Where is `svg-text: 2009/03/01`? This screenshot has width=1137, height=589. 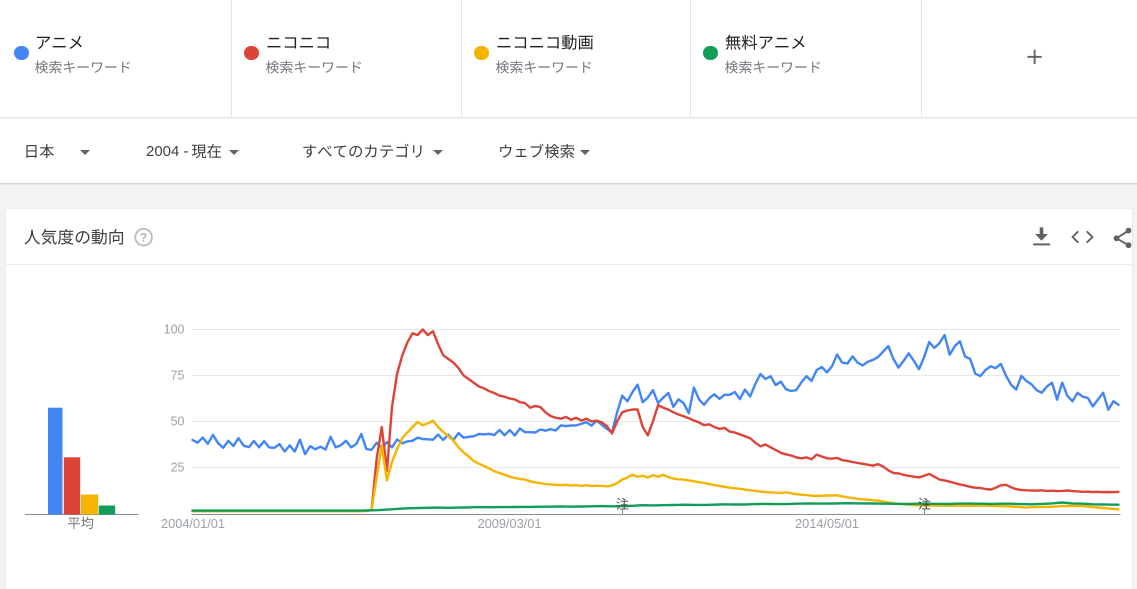
svg-text: 2009/03/01 is located at coordinates (509, 523).